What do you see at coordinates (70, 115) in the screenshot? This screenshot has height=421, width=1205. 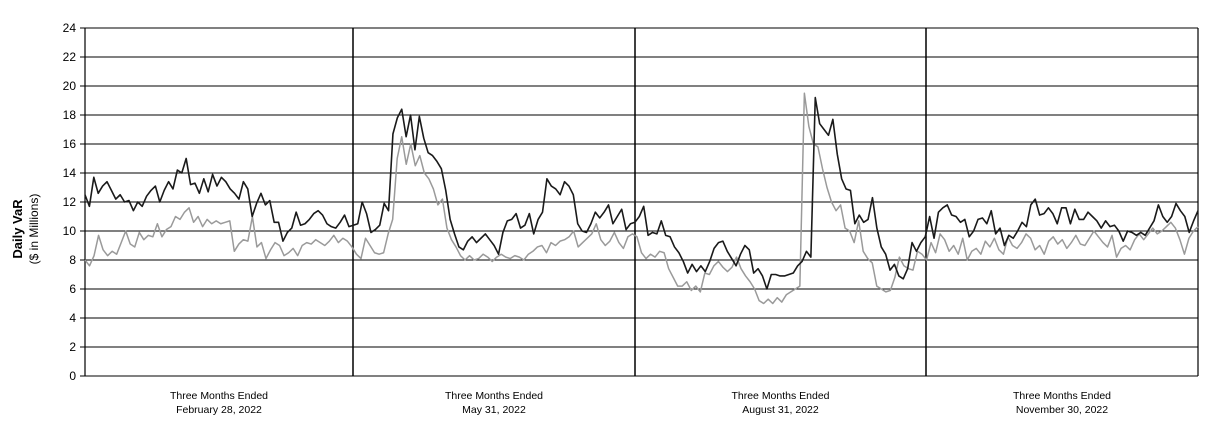 I see `y-tick-label: 18` at bounding box center [70, 115].